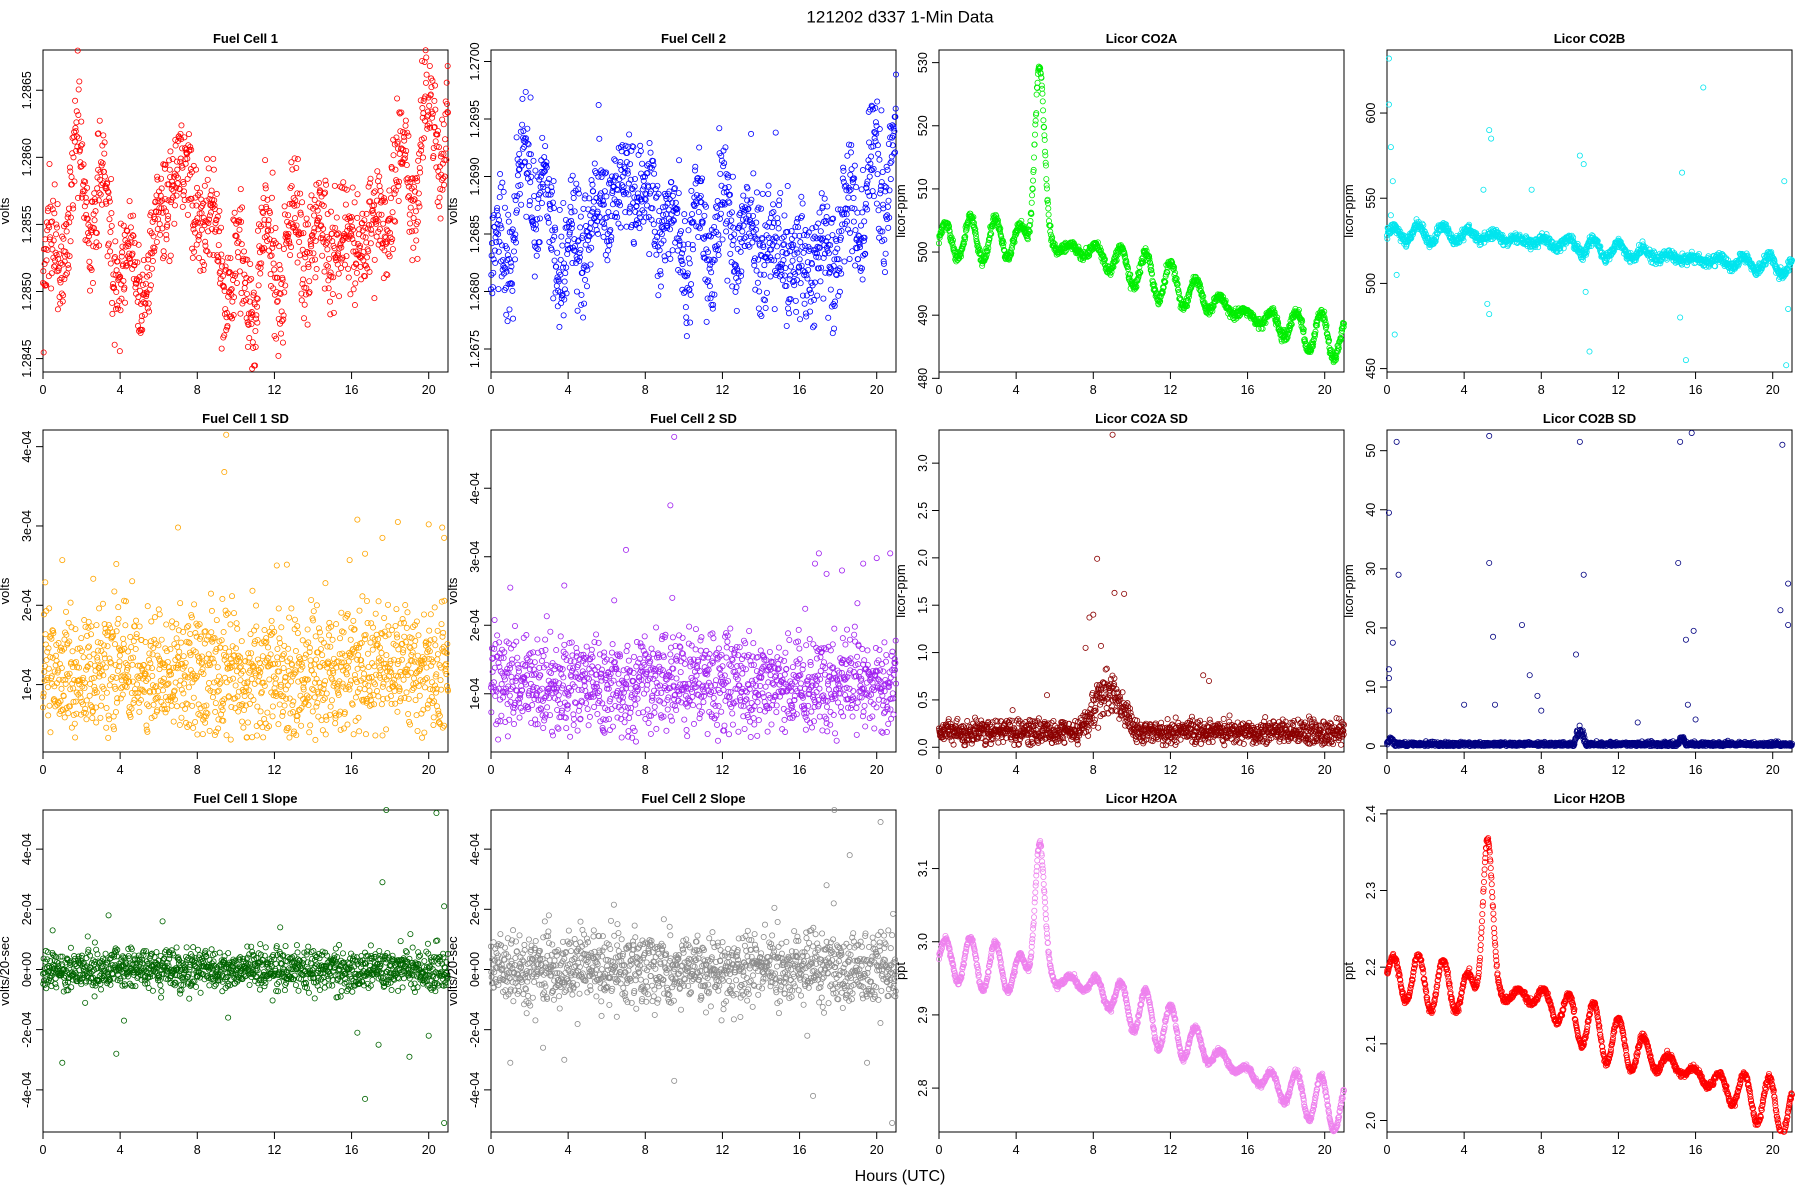  Describe the element at coordinates (197, 390) in the screenshot. I see `x-tick-label: 8` at that location.